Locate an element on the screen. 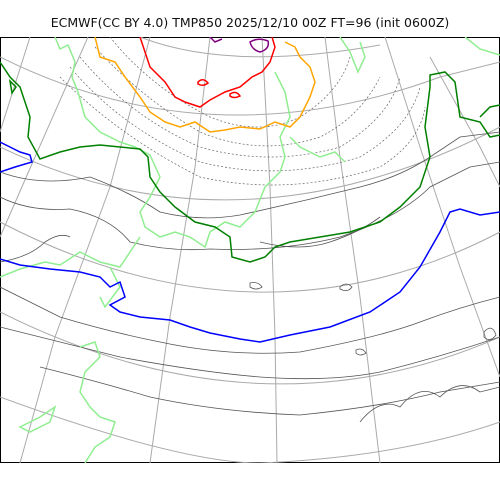 Image resolution: width=500 pixels, height=500 pixels. orange-isotherm is located at coordinates (205, 85).